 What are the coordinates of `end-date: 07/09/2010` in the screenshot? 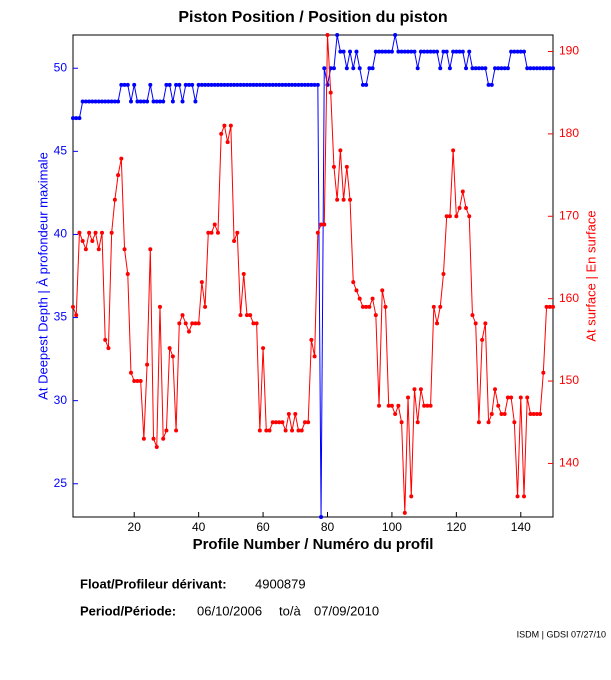 It's located at (346, 610).